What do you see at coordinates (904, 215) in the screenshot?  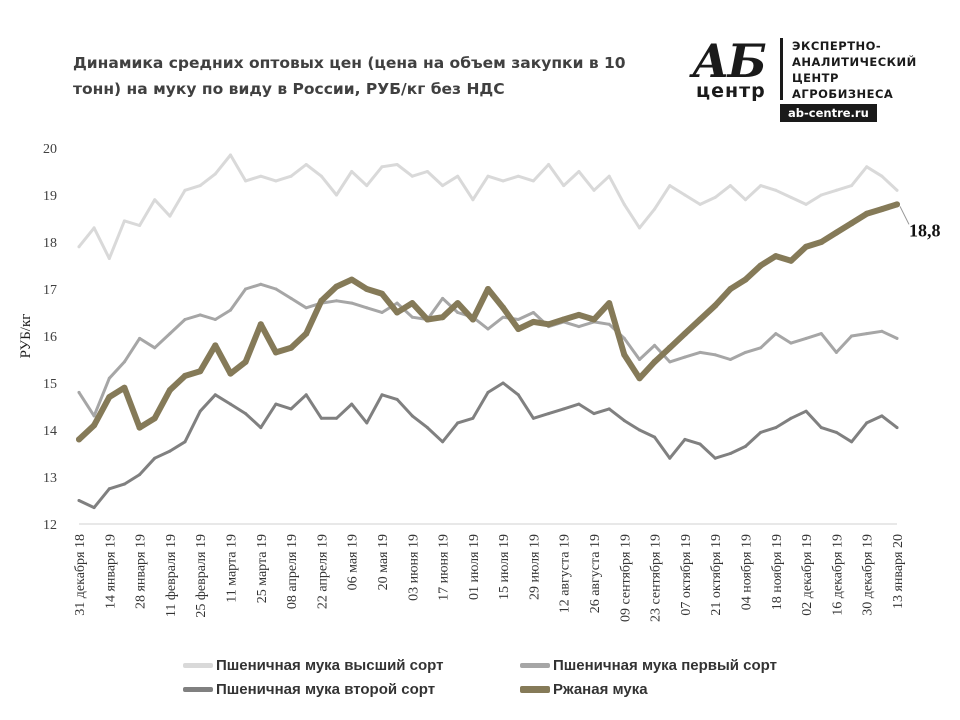 I see `annotation-leader` at bounding box center [904, 215].